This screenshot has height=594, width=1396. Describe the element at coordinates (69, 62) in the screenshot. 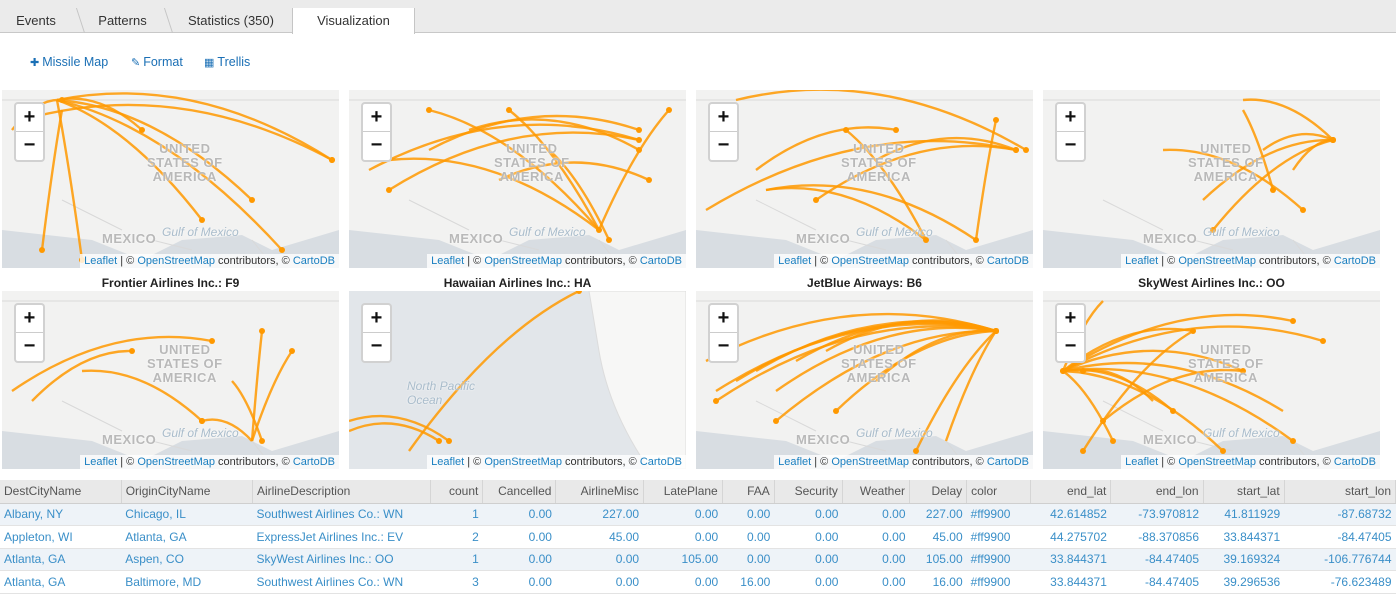

I see `missile-map-button: ✚ Missile Map` at that location.